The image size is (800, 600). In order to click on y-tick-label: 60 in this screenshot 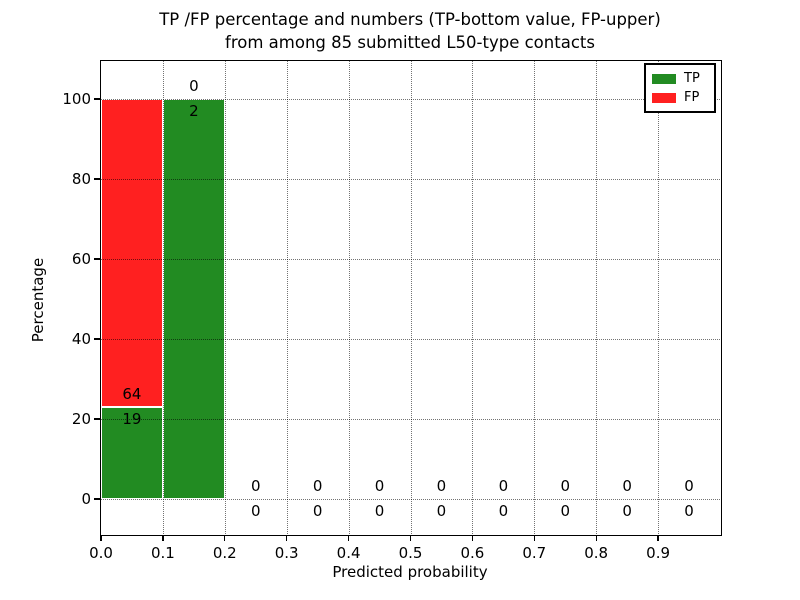, I will do `click(81, 259)`.